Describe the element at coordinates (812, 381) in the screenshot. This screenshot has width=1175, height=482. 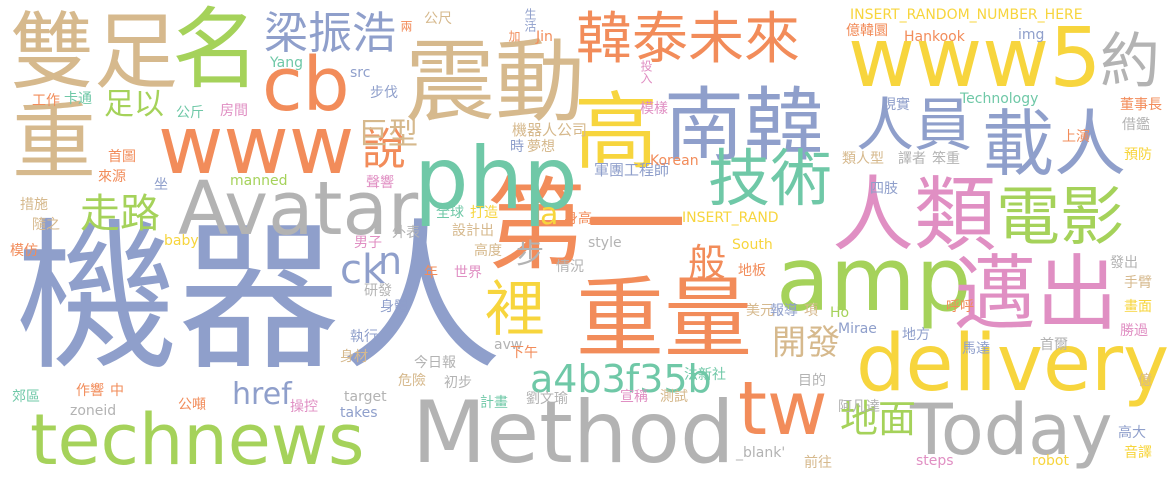
I see `word-目的: 目的` at that location.